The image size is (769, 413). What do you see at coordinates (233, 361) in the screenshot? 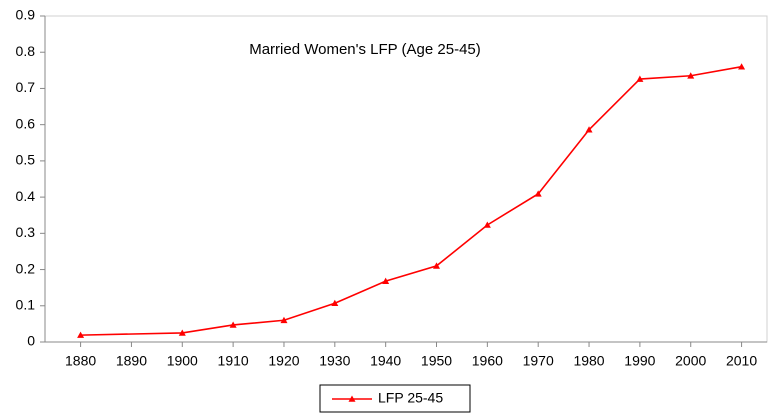
I see `x-tick-label: 1910` at bounding box center [233, 361].